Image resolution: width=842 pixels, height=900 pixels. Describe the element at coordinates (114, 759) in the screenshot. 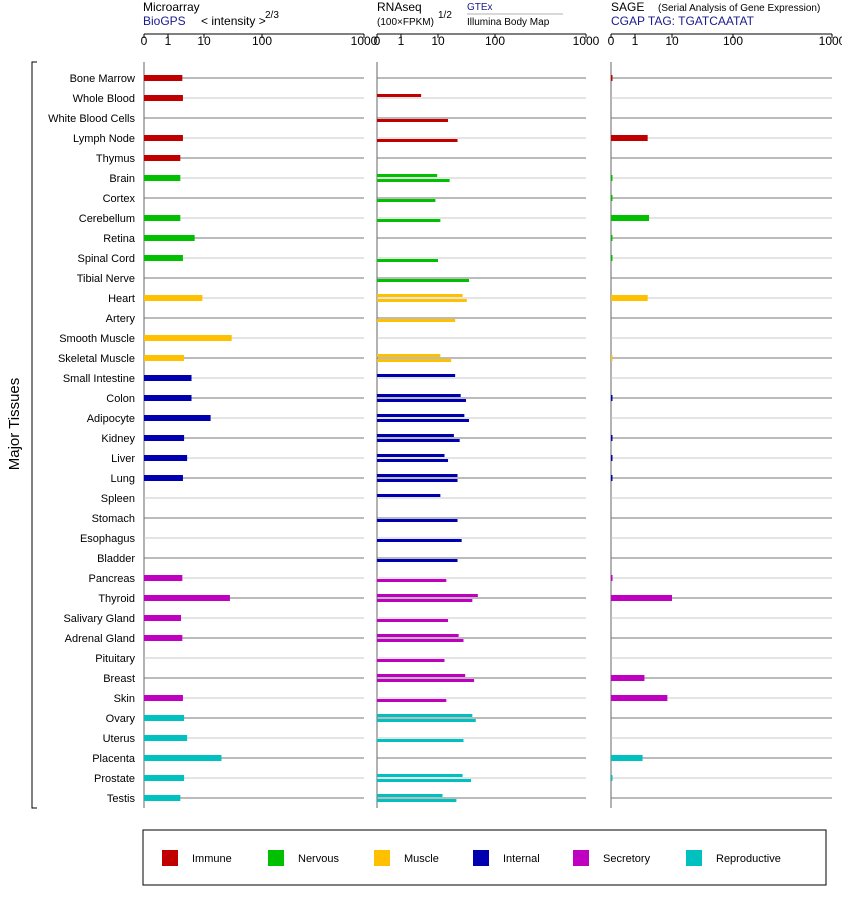

I see `tissue-label: Placenta` at that location.